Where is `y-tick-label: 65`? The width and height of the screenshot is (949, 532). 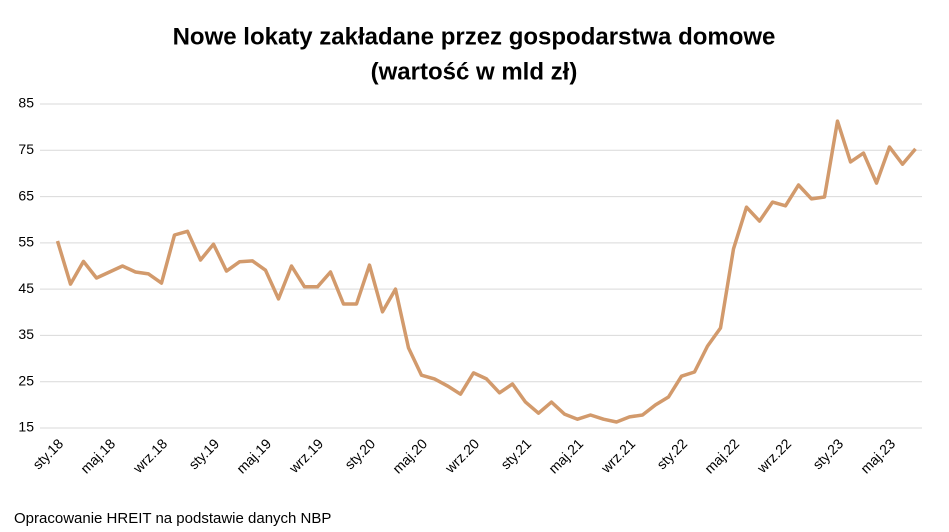 y-tick-label: 65 is located at coordinates (26, 195).